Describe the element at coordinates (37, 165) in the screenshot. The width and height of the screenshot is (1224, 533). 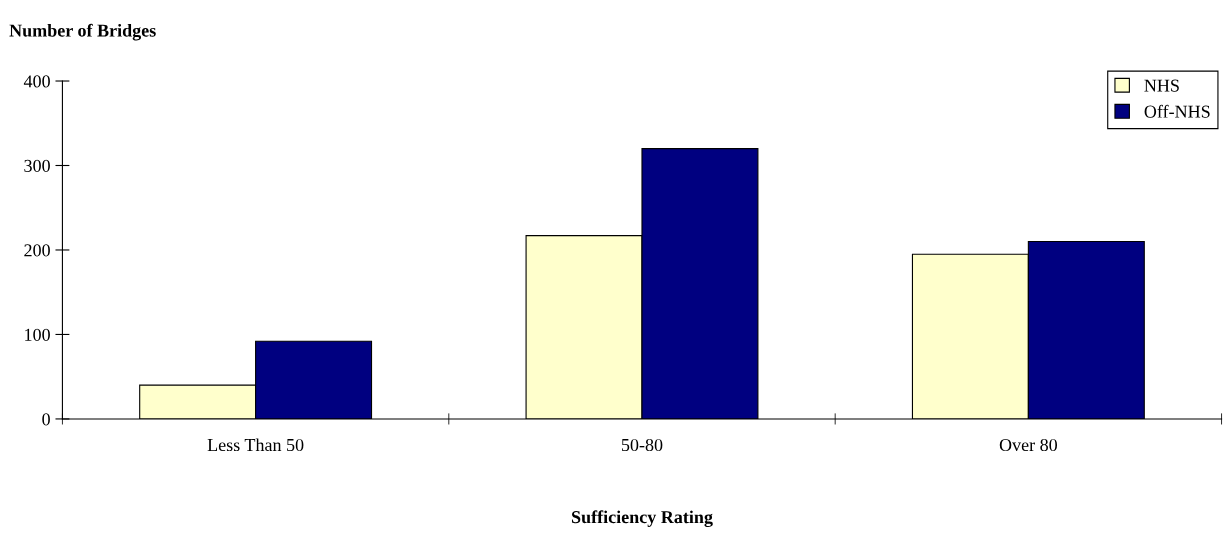
I see `y-tick-label: 300` at that location.